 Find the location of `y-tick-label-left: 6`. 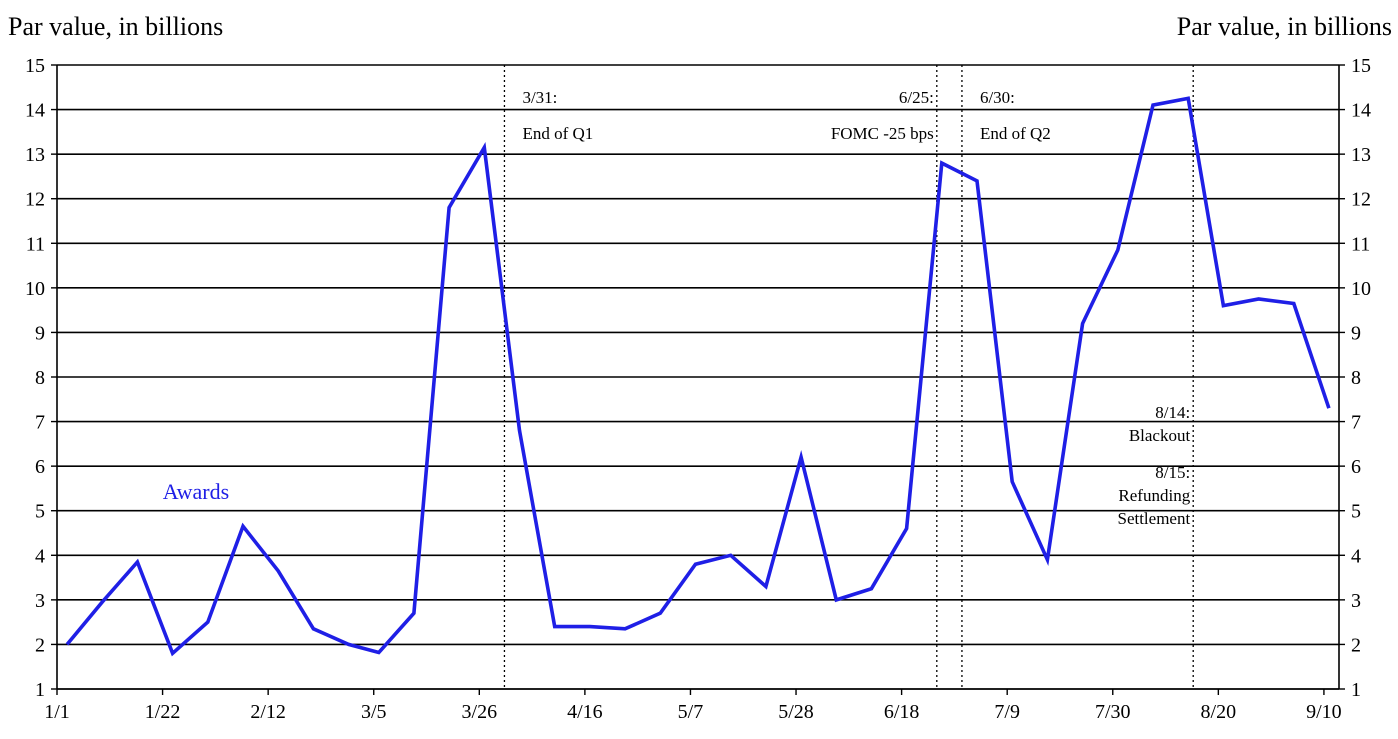

y-tick-label-left: 6 is located at coordinates (40, 467).